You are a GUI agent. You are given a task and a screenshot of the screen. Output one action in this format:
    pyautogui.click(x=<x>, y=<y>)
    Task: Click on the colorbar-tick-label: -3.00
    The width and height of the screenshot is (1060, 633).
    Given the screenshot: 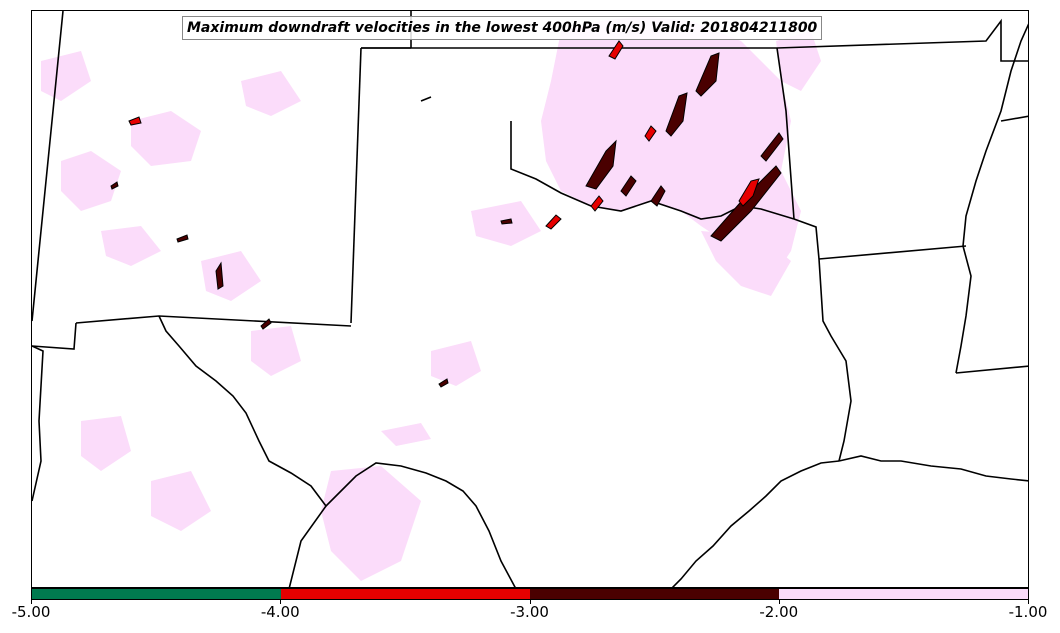 What is the action you would take?
    pyautogui.click(x=529, y=612)
    